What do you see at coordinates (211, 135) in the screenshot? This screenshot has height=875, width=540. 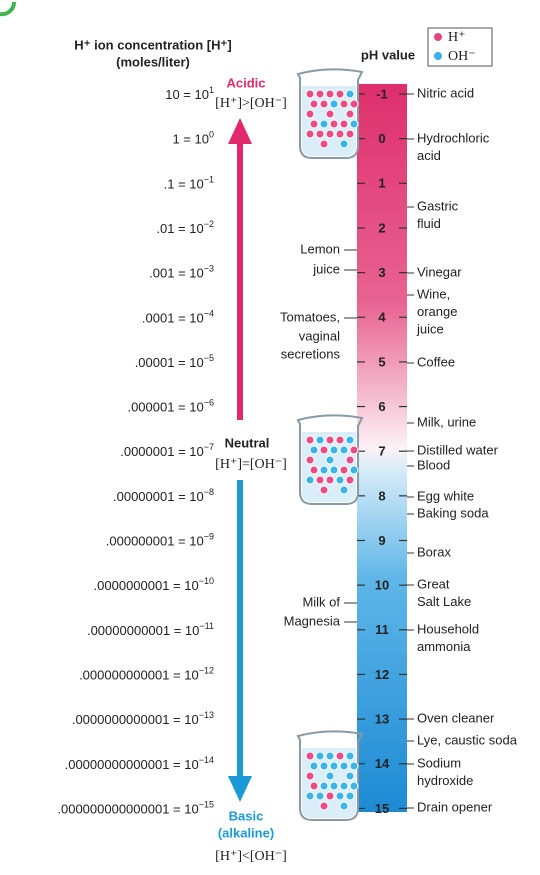 I see `concentration-exponent: 0` at bounding box center [211, 135].